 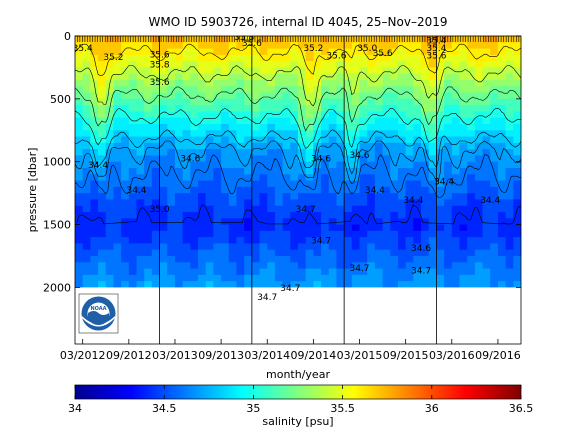 What do you see at coordinates (406, 355) in the screenshot?
I see `x-tick-label: 09/2015` at bounding box center [406, 355].